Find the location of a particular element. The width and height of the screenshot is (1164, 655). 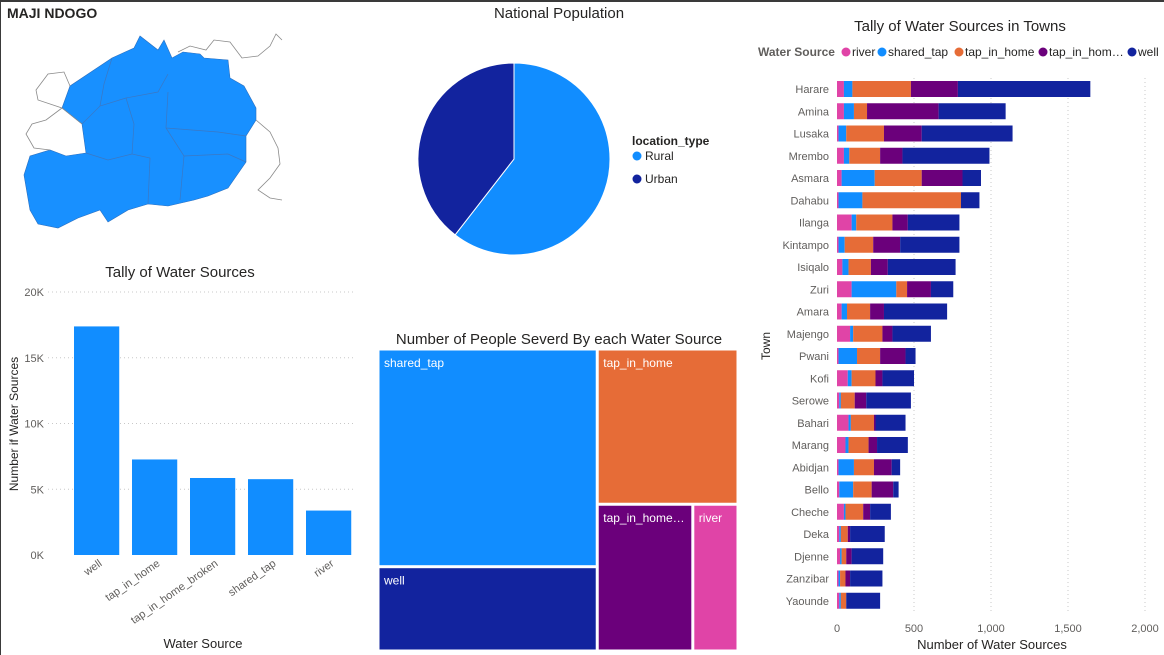

towns-bar-deka-well is located at coordinates (867, 534).